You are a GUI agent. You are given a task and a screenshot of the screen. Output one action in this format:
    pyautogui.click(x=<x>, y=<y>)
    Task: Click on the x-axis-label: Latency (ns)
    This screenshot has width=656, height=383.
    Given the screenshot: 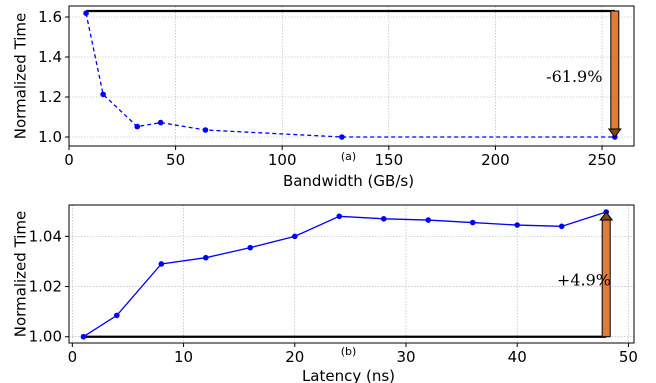 What is the action you would take?
    pyautogui.click(x=348, y=375)
    